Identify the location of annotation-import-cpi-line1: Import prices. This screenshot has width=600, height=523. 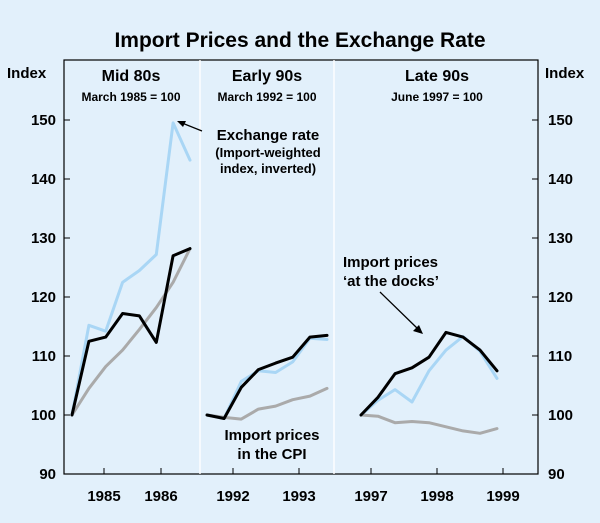
(271, 435).